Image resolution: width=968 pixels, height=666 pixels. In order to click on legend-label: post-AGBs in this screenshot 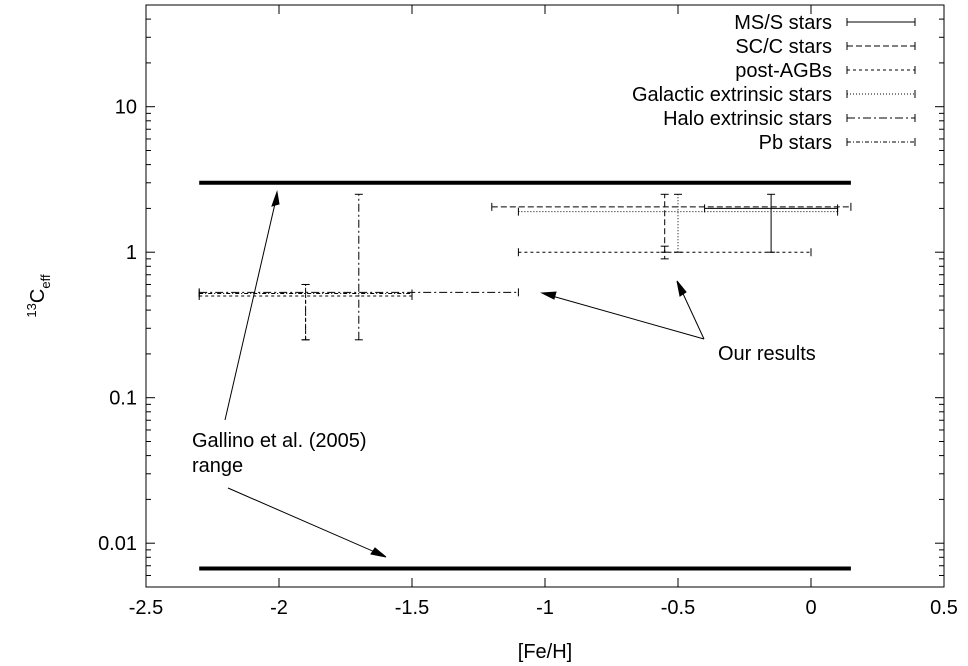, I will do `click(783, 71)`.